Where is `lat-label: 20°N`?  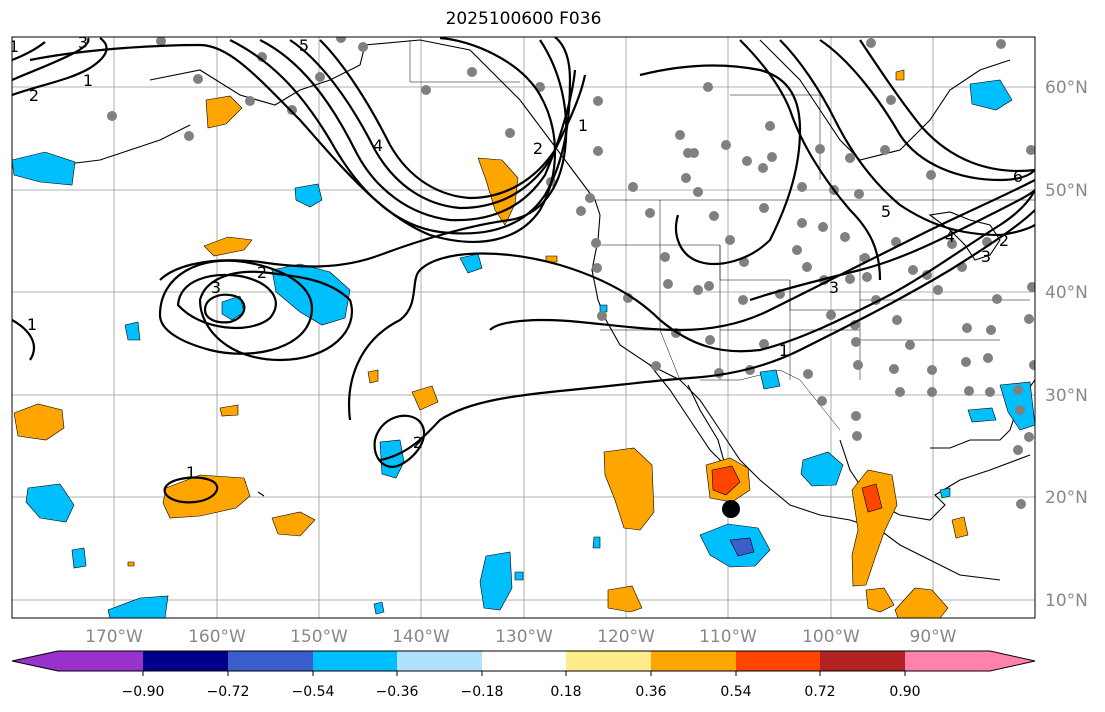
lat-label: 20°N is located at coordinates (1066, 498).